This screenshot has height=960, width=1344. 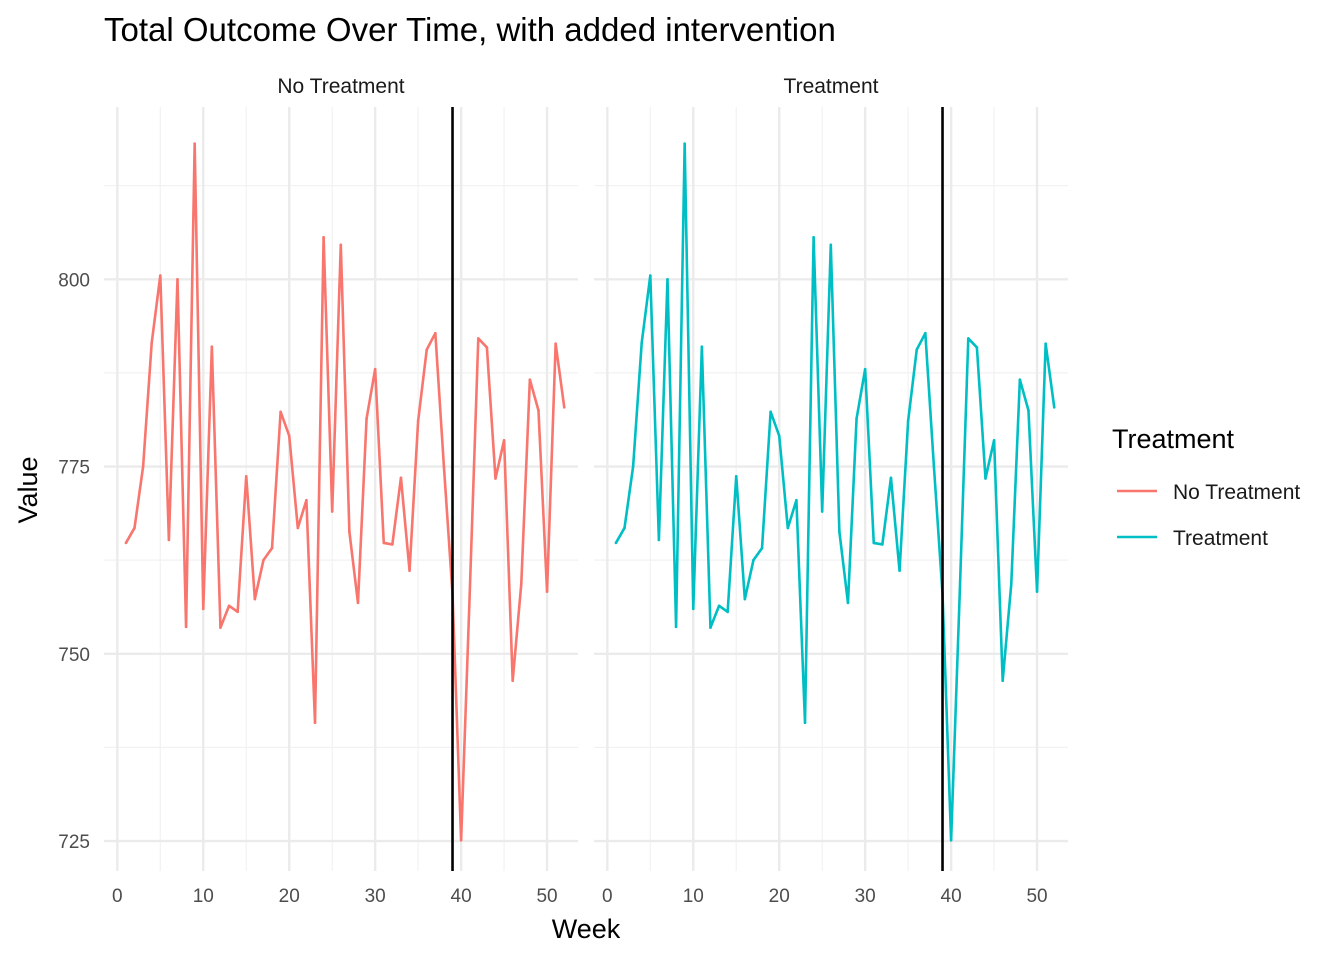 I want to click on x-axis-title: Week, so click(x=586, y=929).